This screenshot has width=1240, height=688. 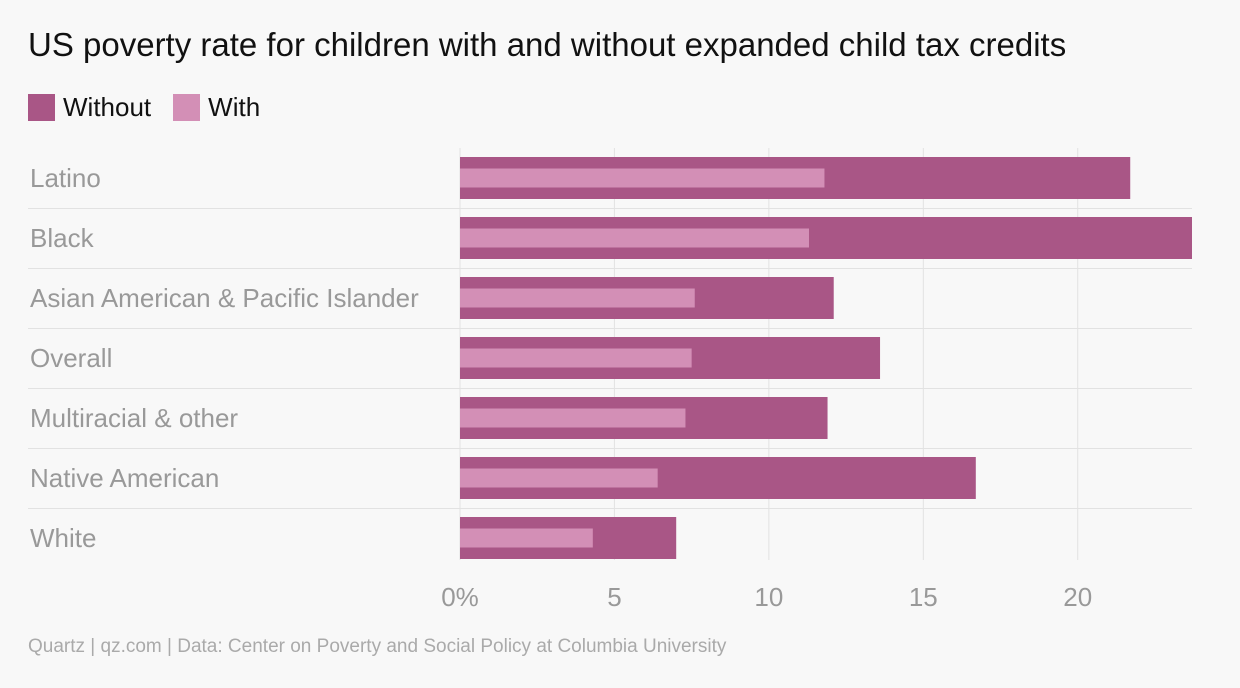 What do you see at coordinates (63, 538) in the screenshot?
I see `category-label-6: White` at bounding box center [63, 538].